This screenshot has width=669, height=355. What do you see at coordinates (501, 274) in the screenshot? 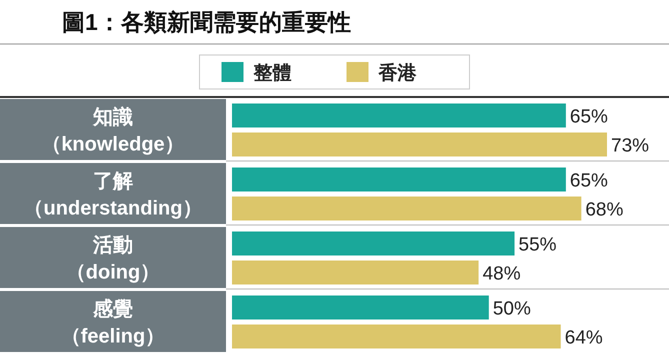
I see `data-label: 48%` at bounding box center [501, 274].